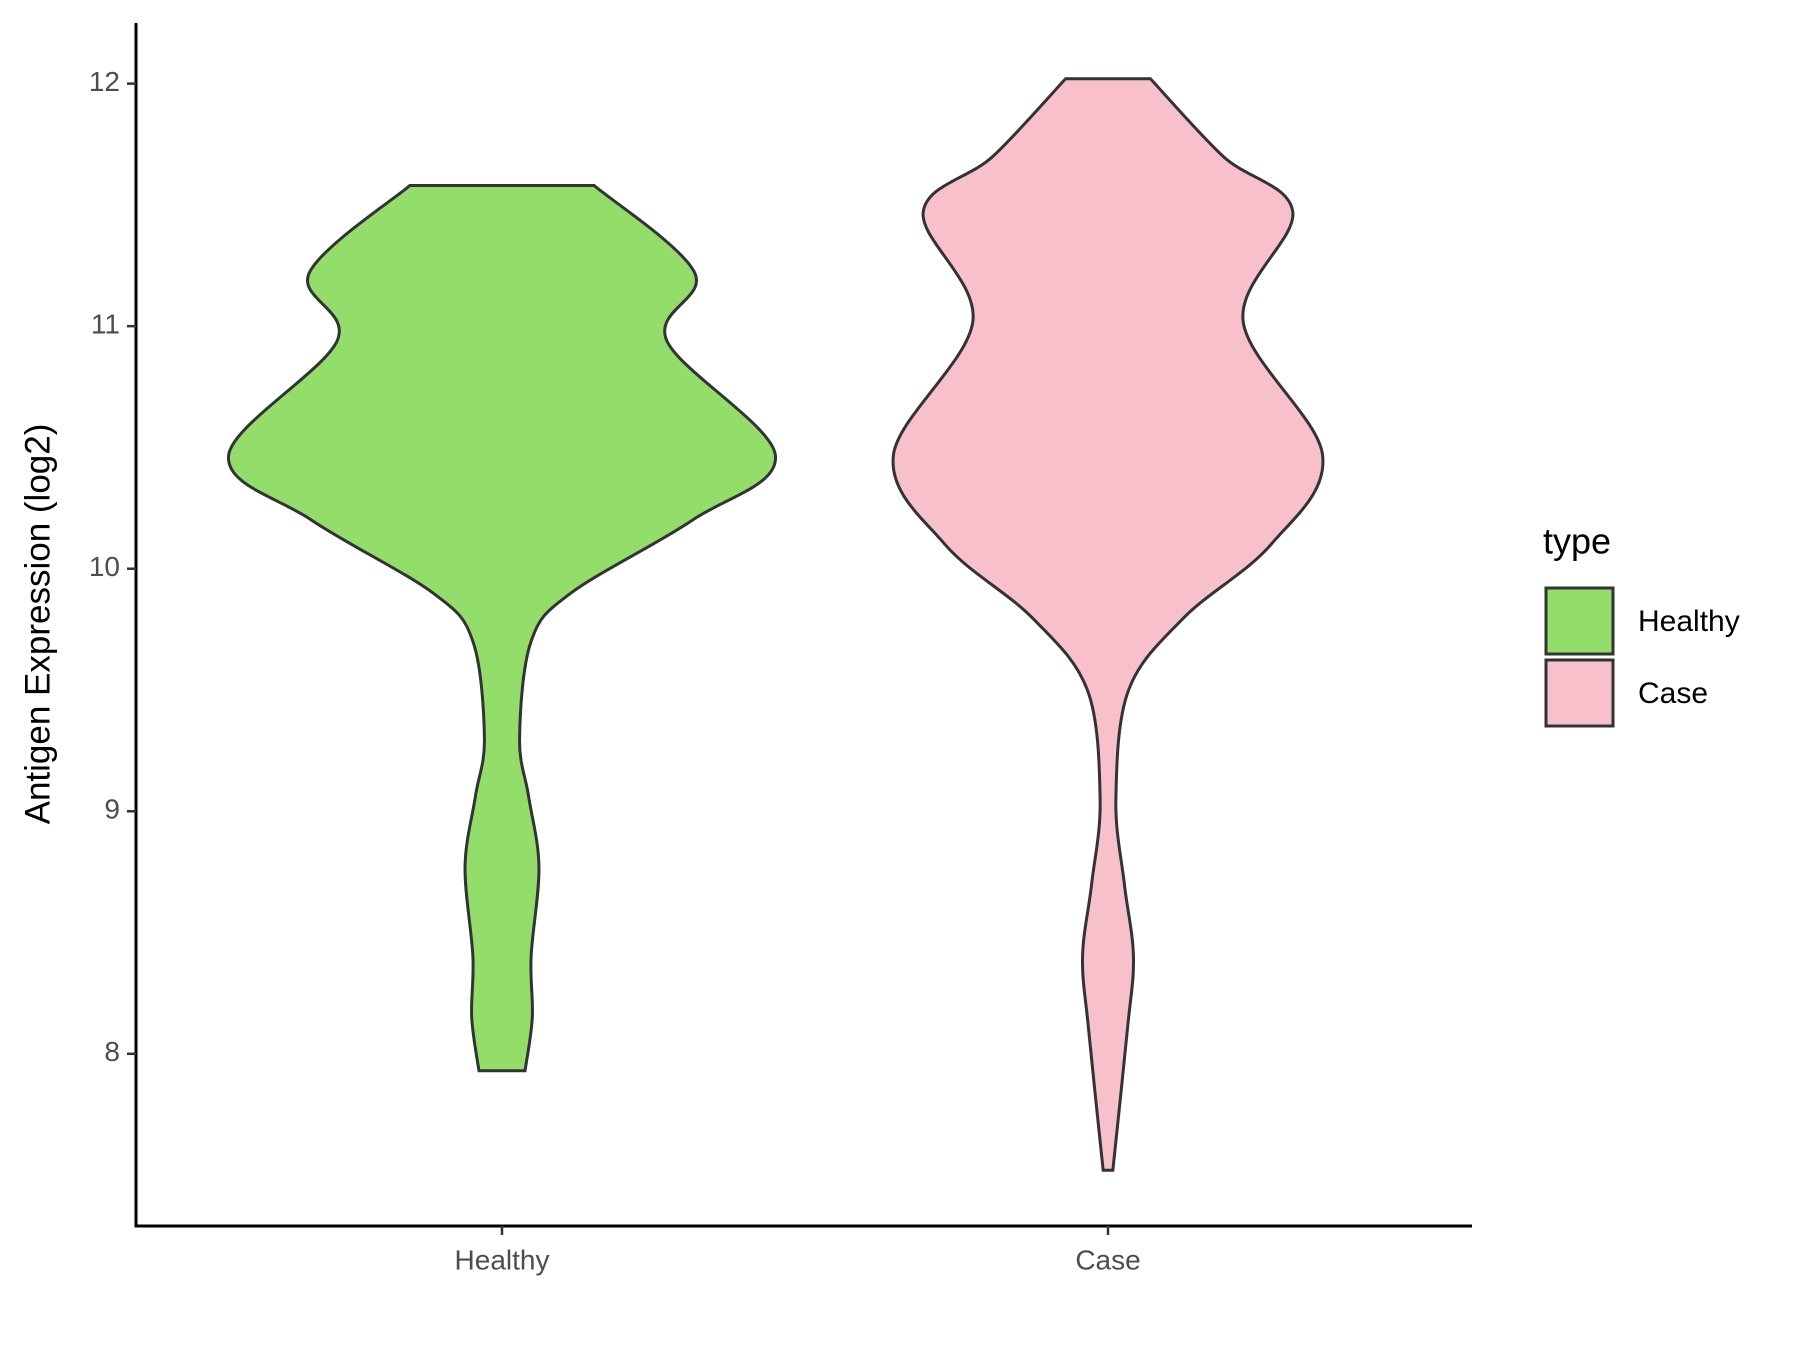  I want to click on legend-title: type, so click(1577, 541).